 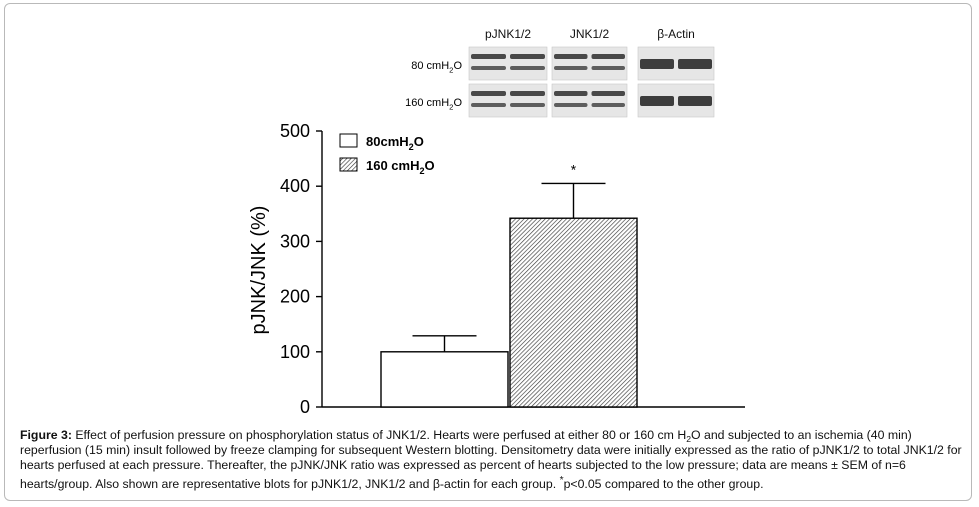 I want to click on legend-label: 160 cmH2O, so click(x=400, y=167).